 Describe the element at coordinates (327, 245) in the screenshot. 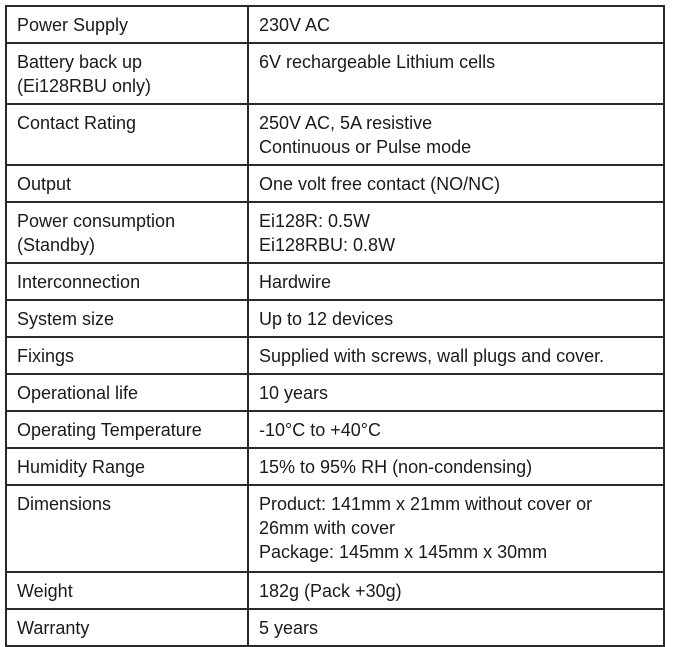

I see `spec-value: Ei128RBU: 0.8W` at that location.